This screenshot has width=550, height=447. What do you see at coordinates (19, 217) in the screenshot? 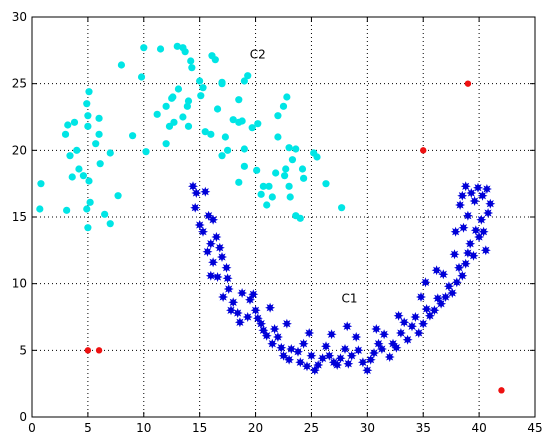
I see `y-tick-label: 15` at bounding box center [19, 217].